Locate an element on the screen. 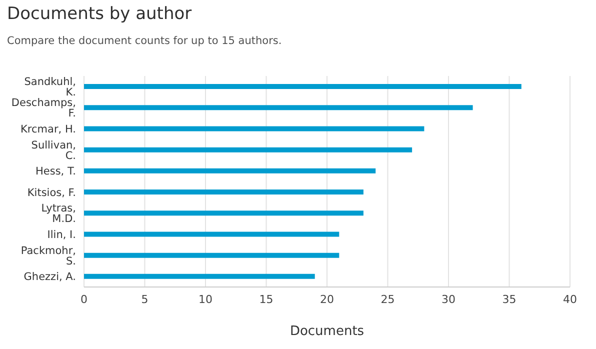  x-tick-label: 5 is located at coordinates (144, 299).